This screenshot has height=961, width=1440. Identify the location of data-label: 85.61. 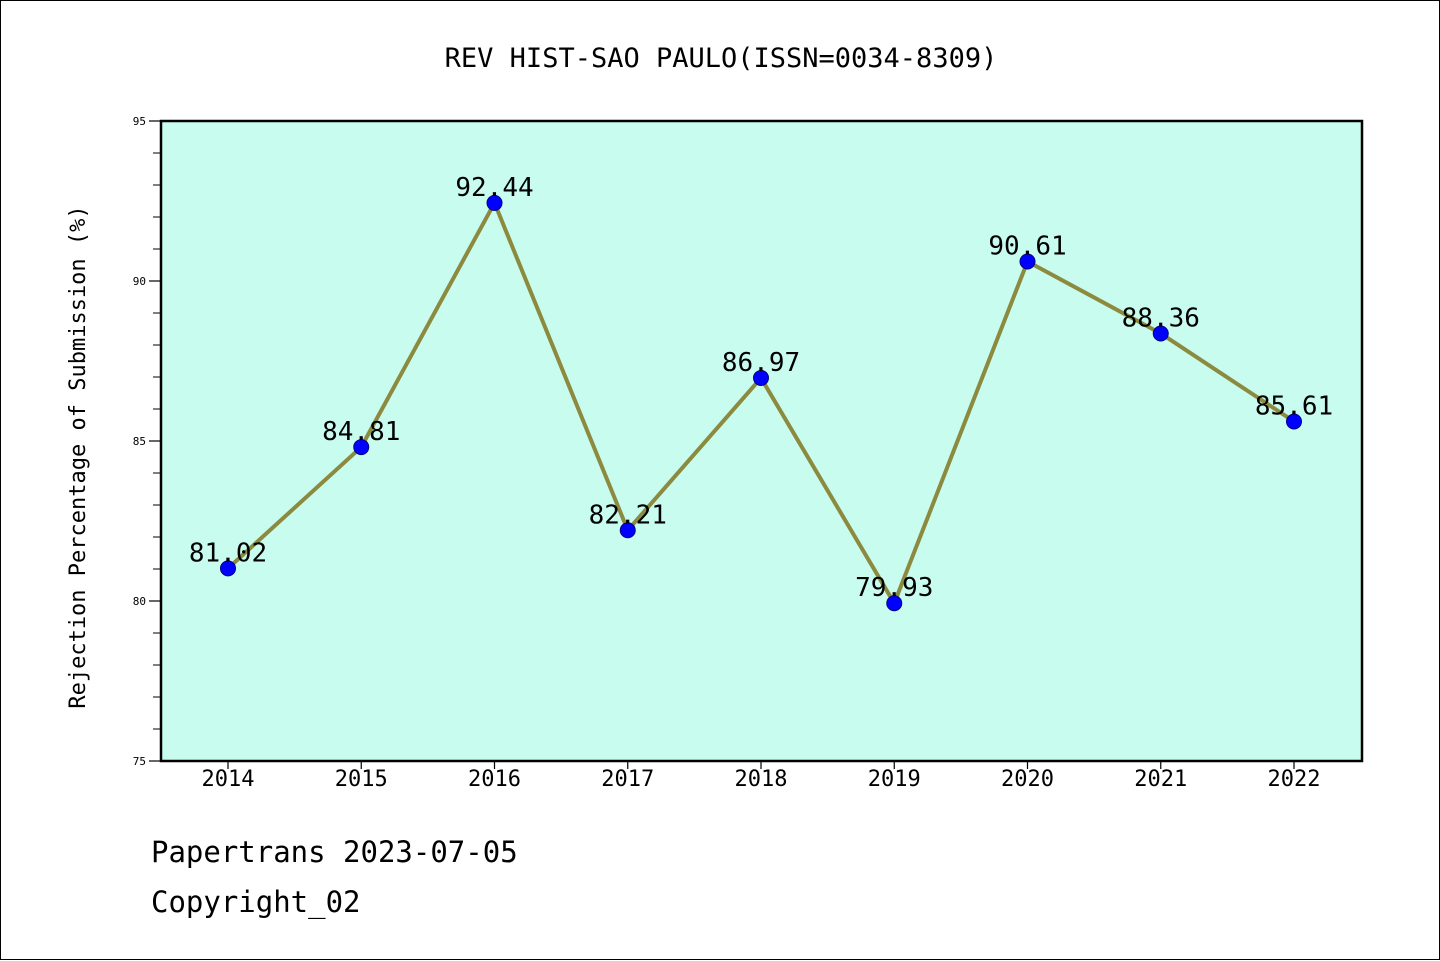
(1294, 406).